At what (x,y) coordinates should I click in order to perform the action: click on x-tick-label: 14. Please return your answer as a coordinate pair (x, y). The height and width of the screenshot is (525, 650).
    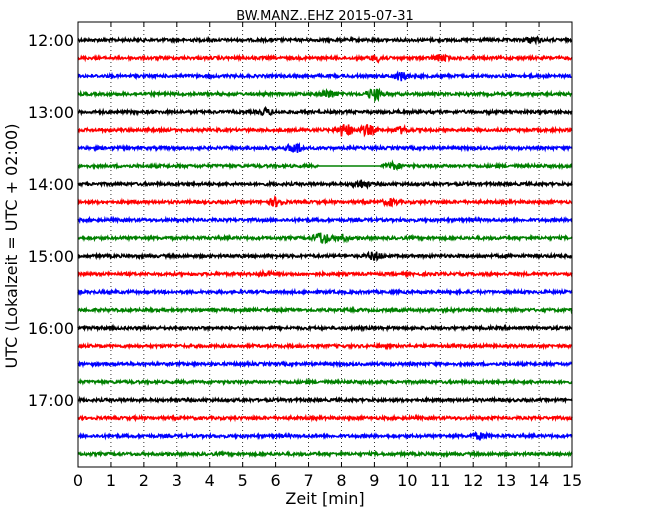
    Looking at the image, I should click on (539, 480).